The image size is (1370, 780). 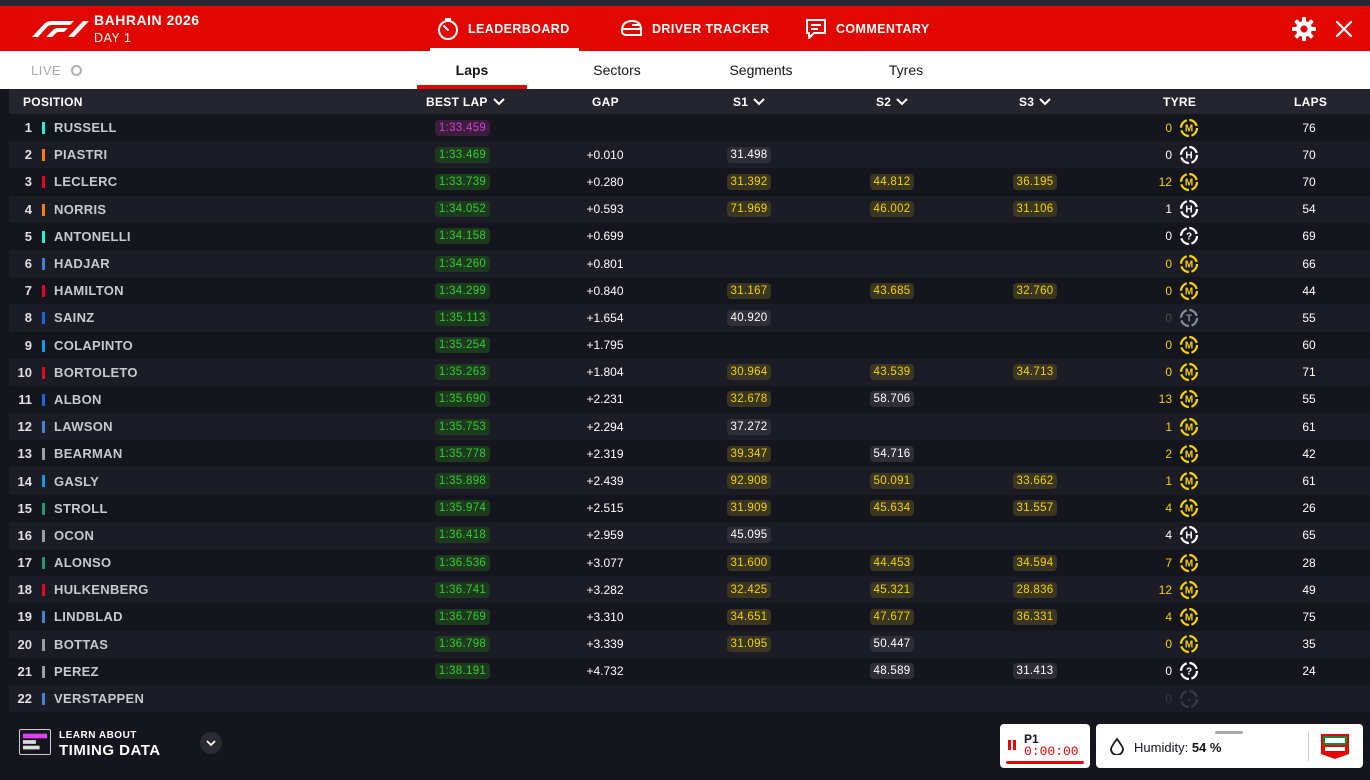 What do you see at coordinates (1188, 210) in the screenshot?
I see `tyre-compound-letter: H` at bounding box center [1188, 210].